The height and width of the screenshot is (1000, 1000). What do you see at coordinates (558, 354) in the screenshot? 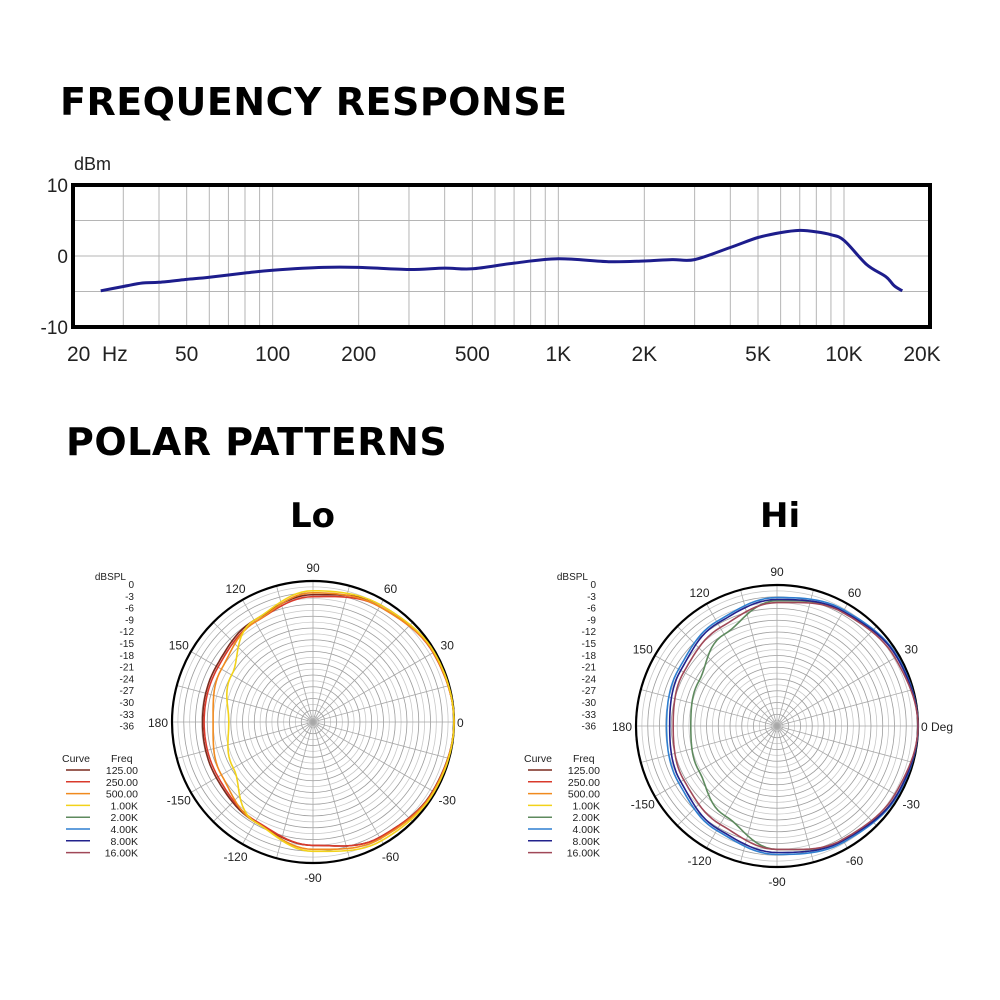
I see `x-tick-label: 1K` at bounding box center [558, 354].